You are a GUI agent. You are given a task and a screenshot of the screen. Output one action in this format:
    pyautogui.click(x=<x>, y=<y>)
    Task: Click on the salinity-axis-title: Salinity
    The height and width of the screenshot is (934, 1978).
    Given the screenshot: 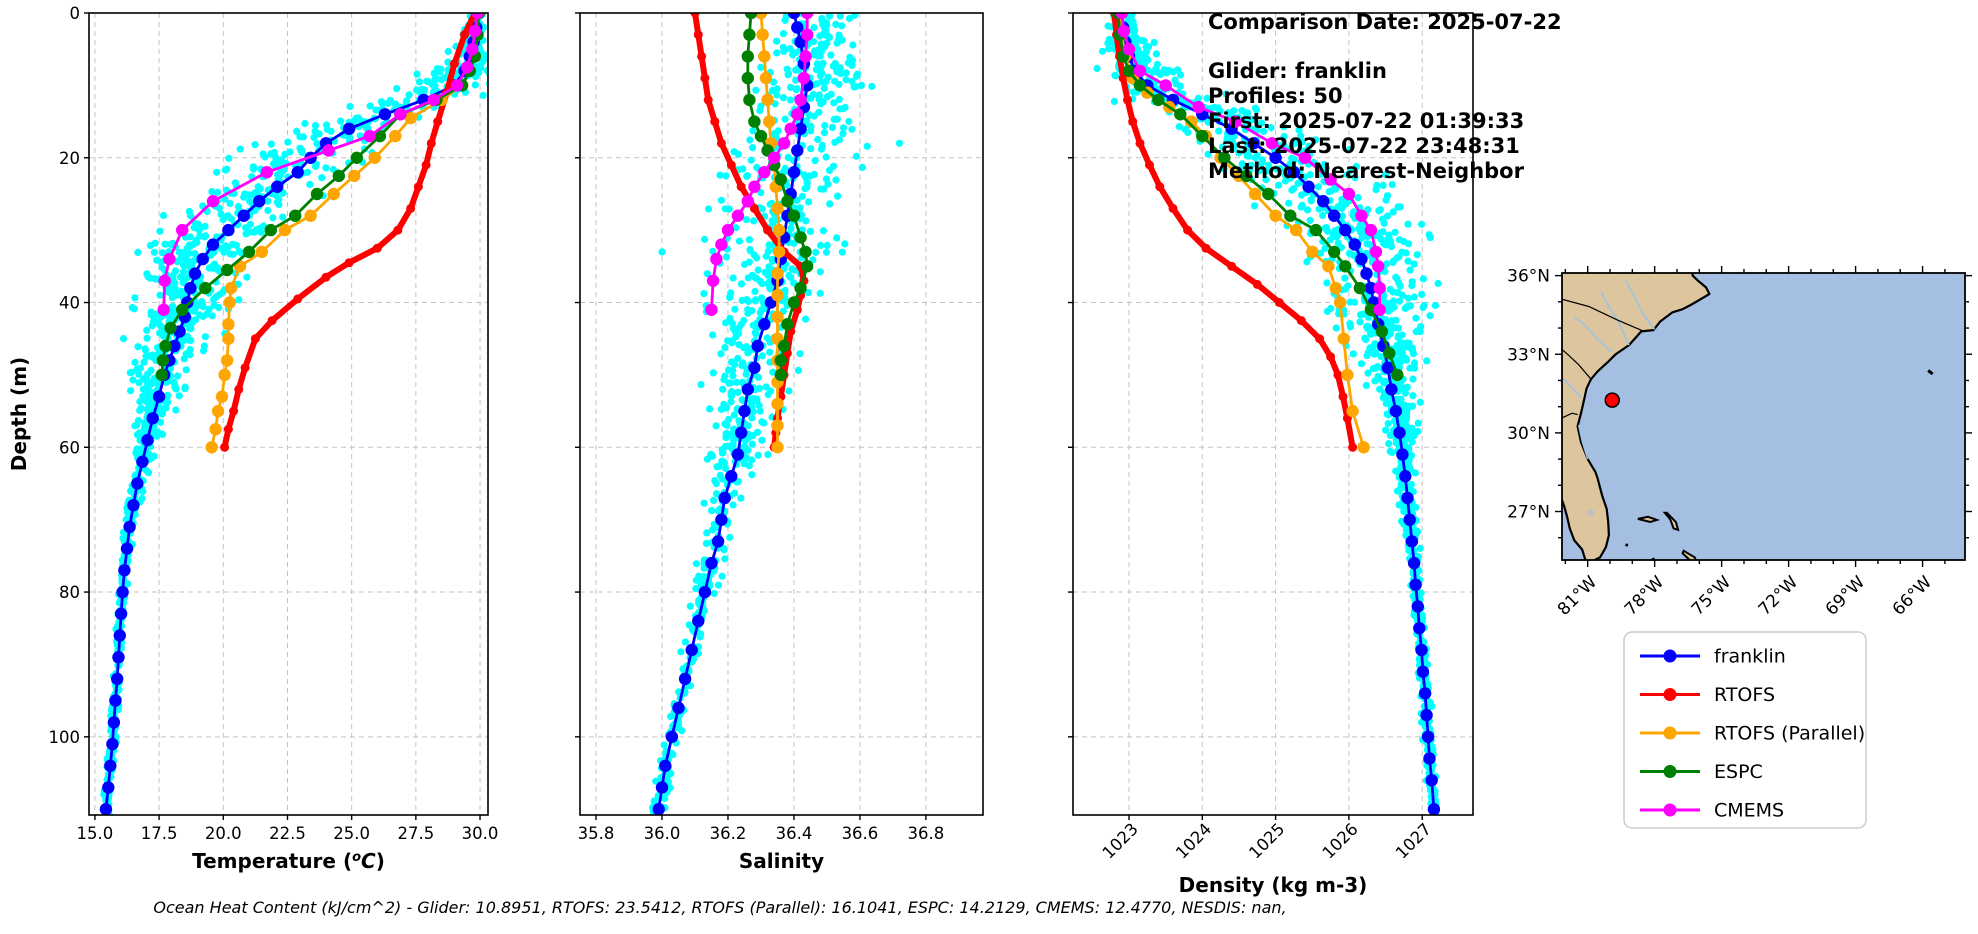 What is the action you would take?
    pyautogui.click(x=781, y=861)
    